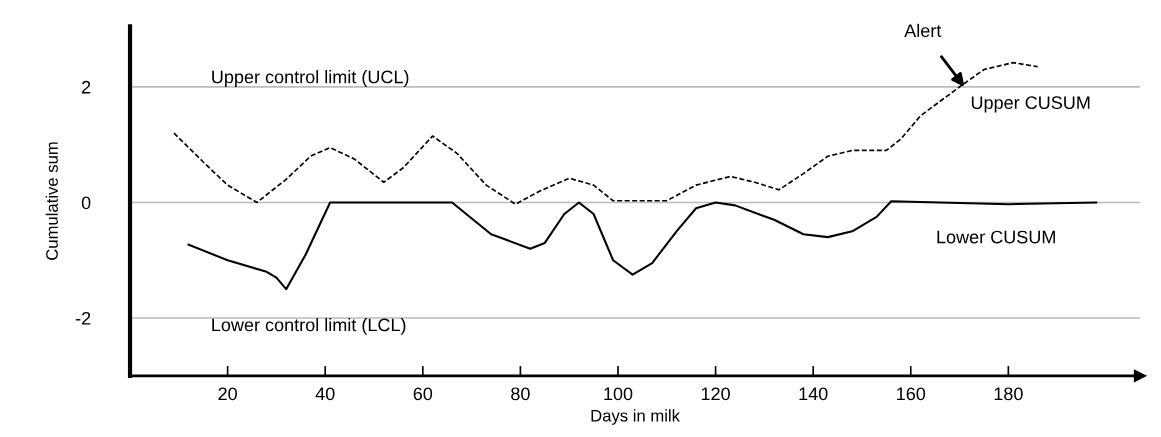 The width and height of the screenshot is (1161, 437). What do you see at coordinates (1008, 394) in the screenshot?
I see `x-tick-label: 180` at bounding box center [1008, 394].